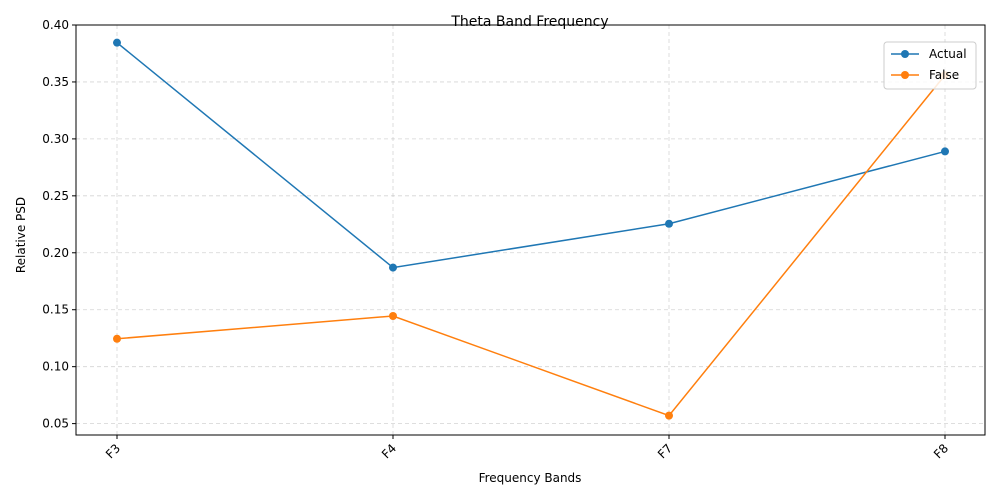  Describe the element at coordinates (529, 22) in the screenshot. I see `chart-title: Theta Band Frequency` at that location.